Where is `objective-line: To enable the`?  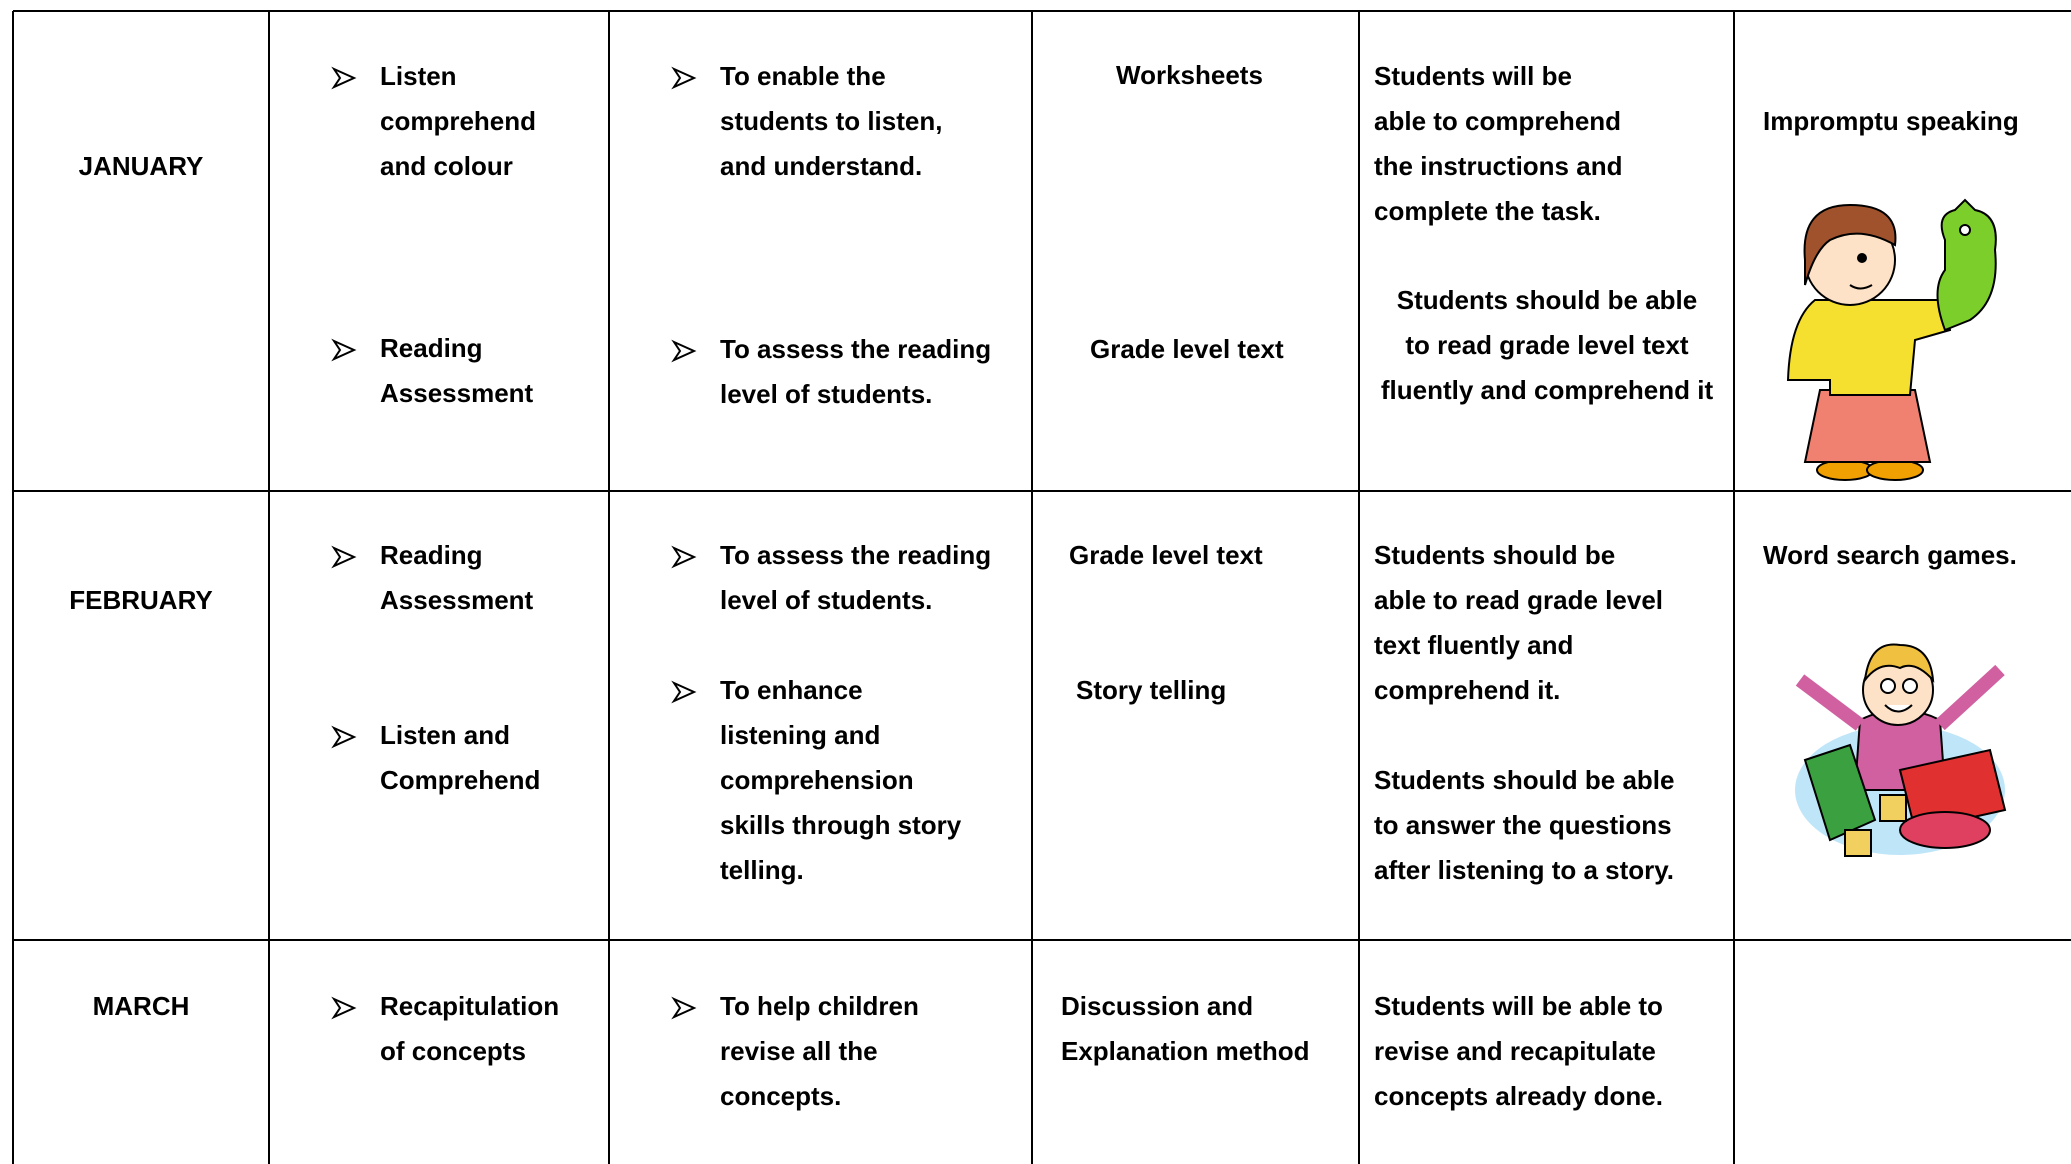
objective-line: To enable the is located at coordinates (803, 76).